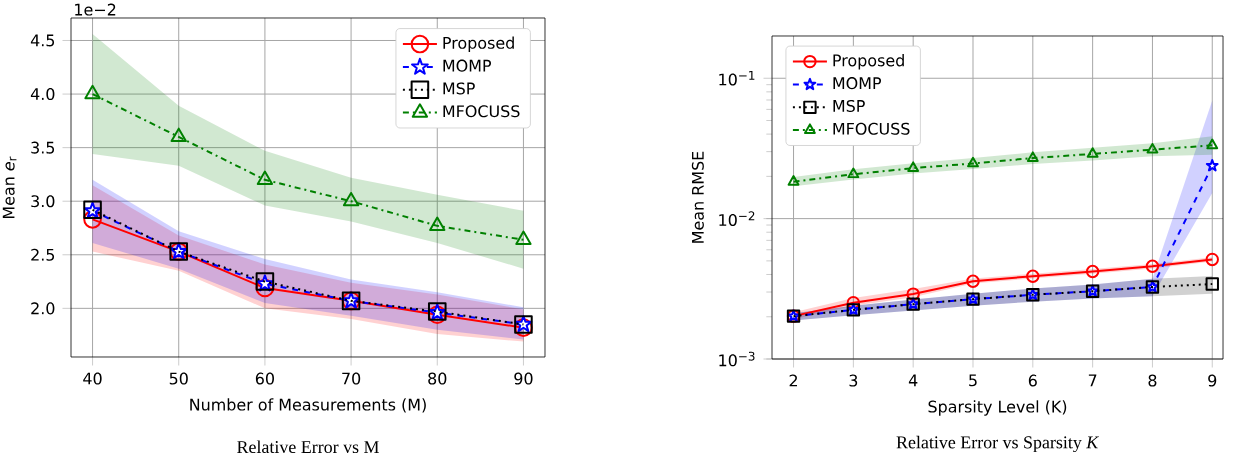  Describe the element at coordinates (42, 40) in the screenshot. I see `y-tick-label: 4.5` at that location.